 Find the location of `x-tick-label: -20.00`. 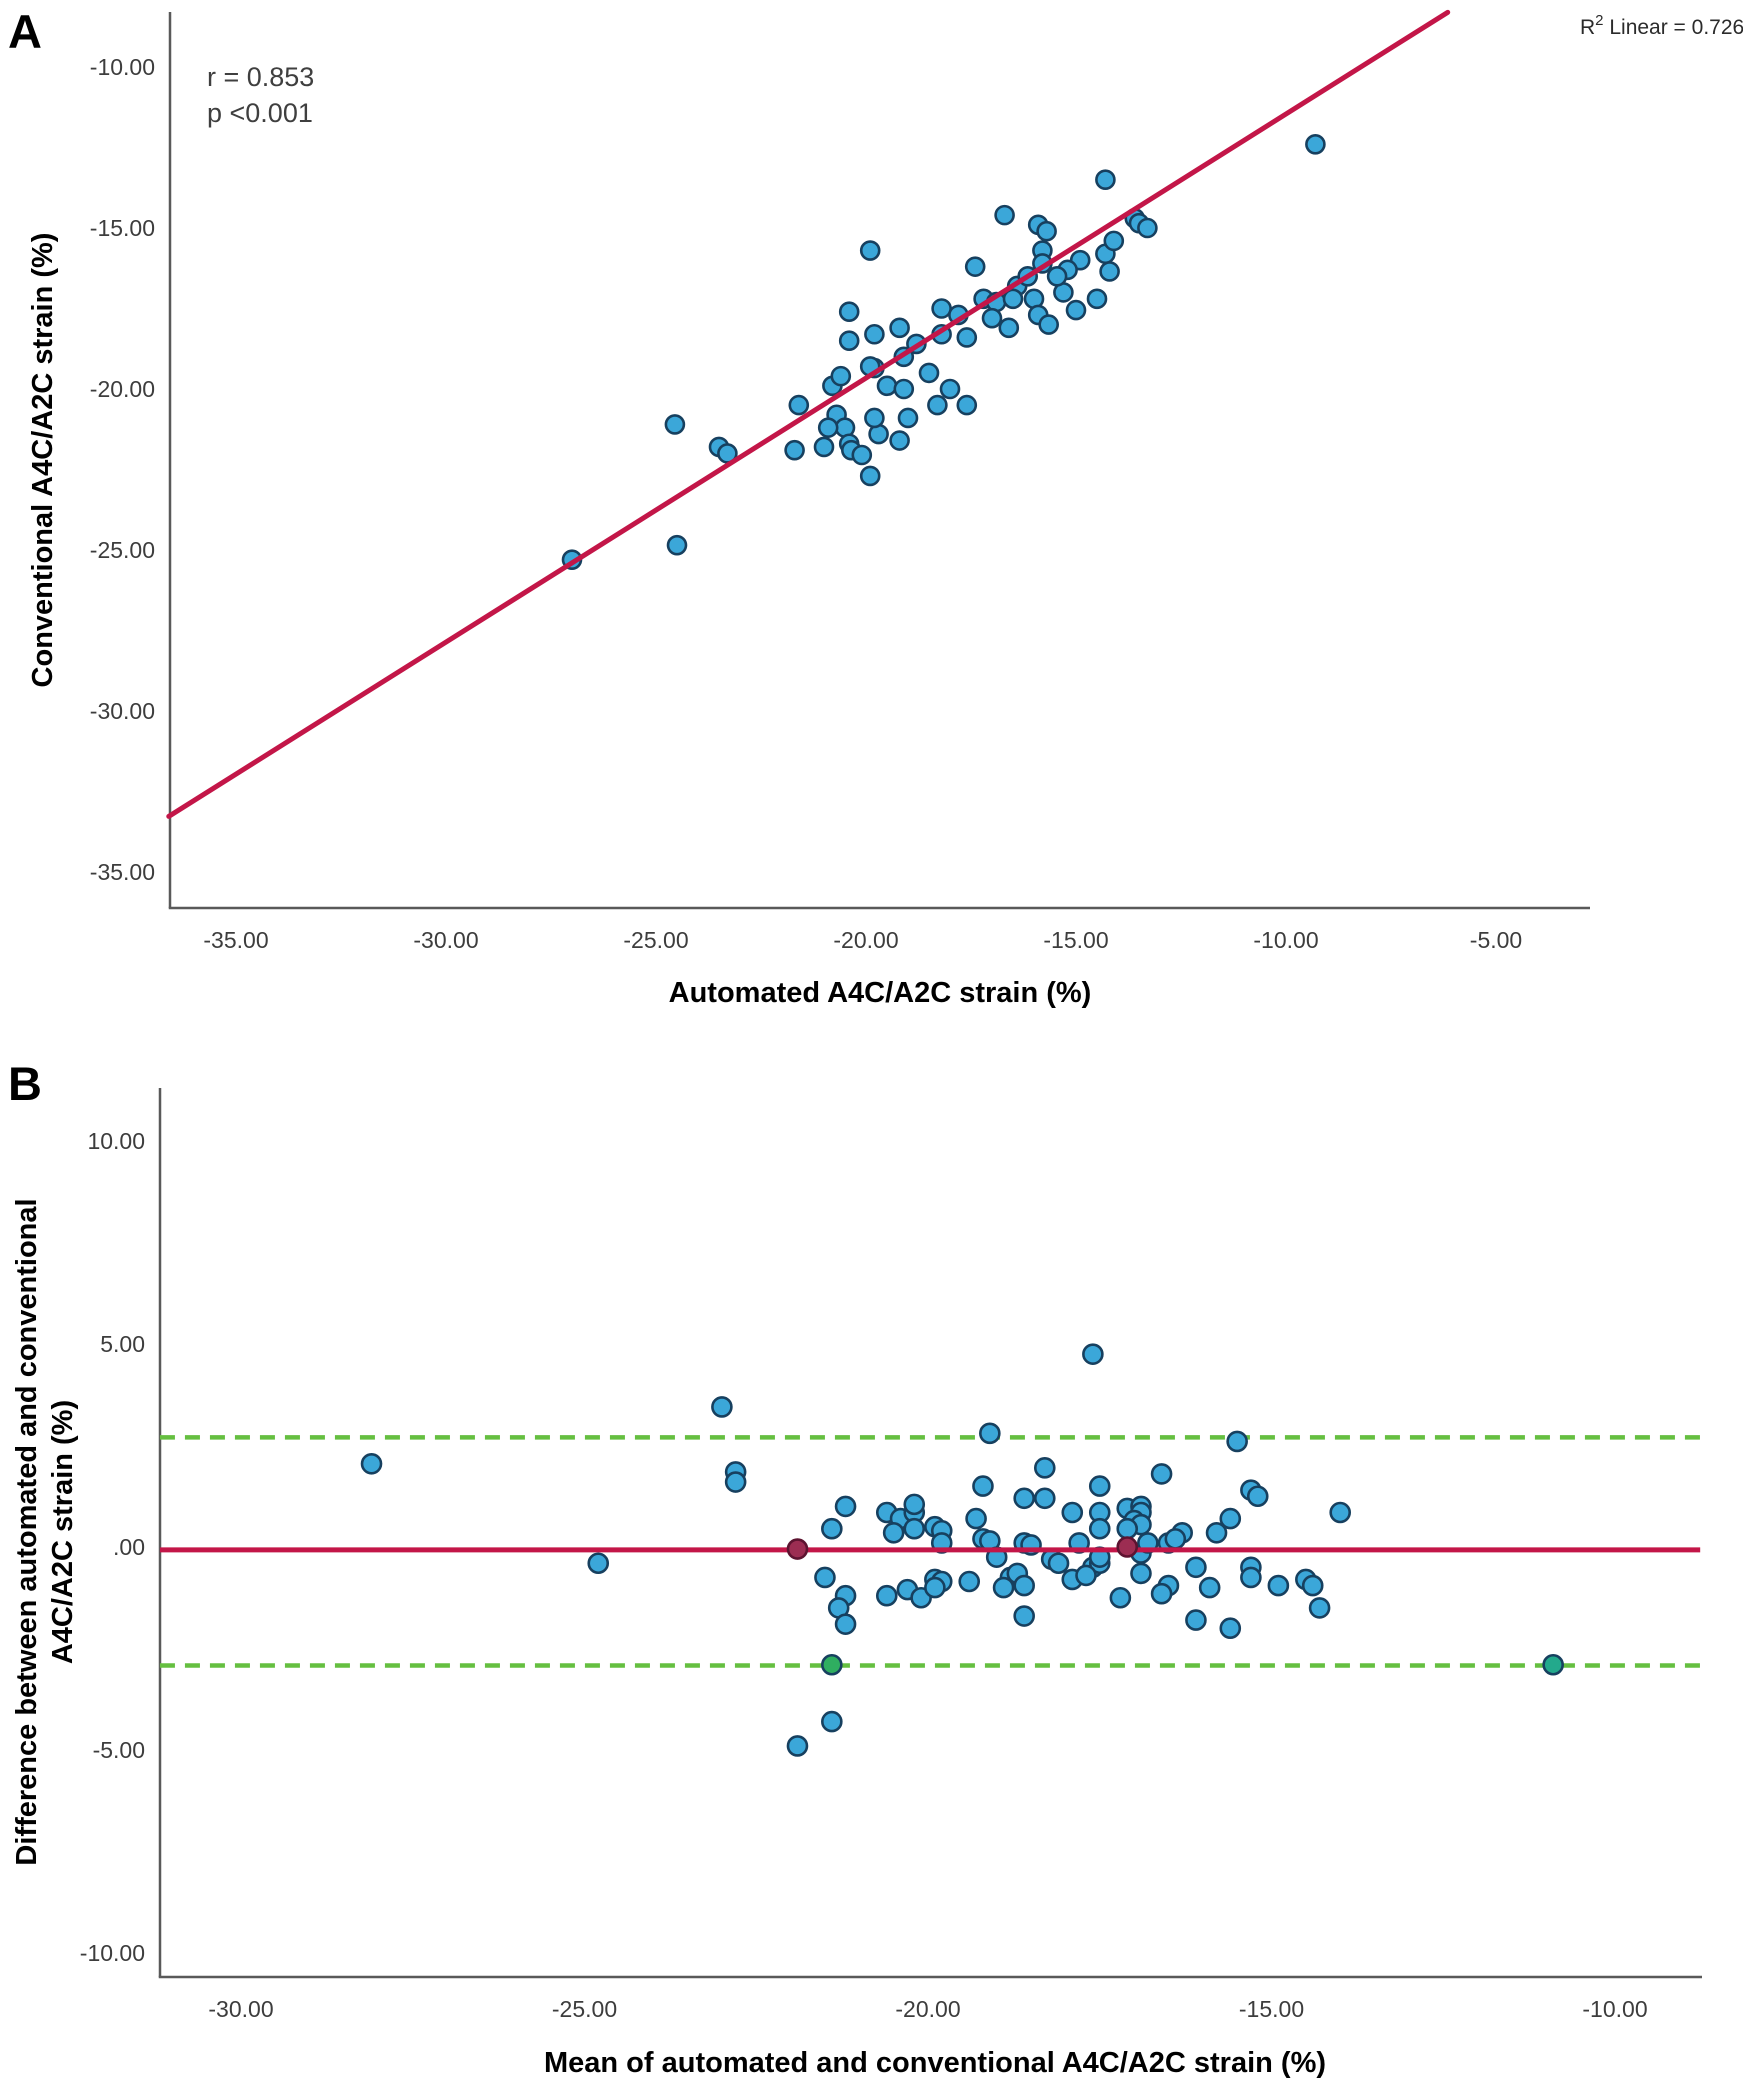

x-tick-label: -20.00 is located at coordinates (865, 940).